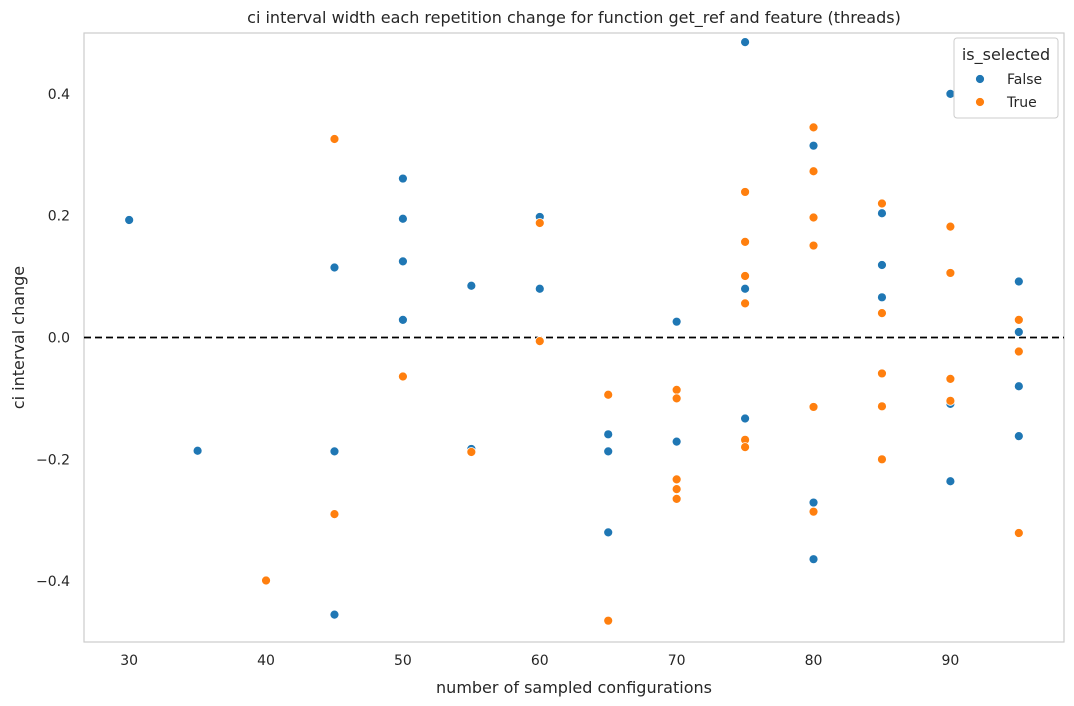 This screenshot has height=706, width=1074. What do you see at coordinates (814, 661) in the screenshot?
I see `x-tick-label: 80` at bounding box center [814, 661].